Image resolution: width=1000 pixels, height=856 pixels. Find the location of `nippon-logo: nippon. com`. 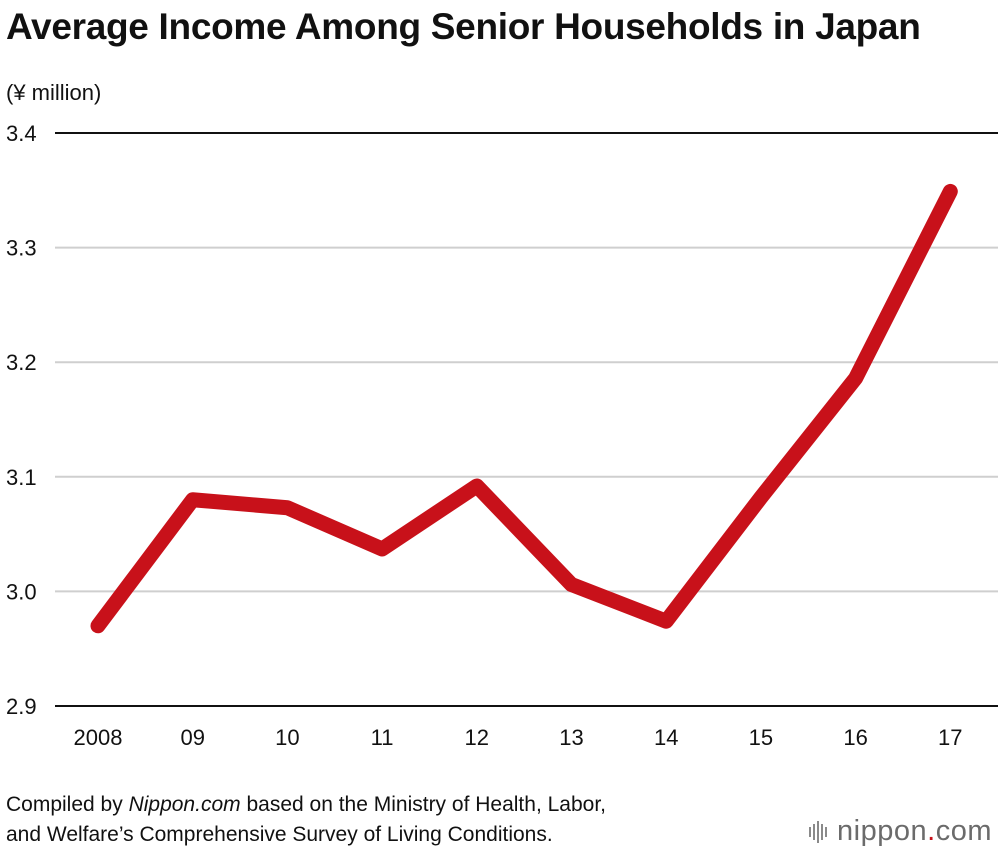

nippon-logo: nippon. com is located at coordinates (900, 831).